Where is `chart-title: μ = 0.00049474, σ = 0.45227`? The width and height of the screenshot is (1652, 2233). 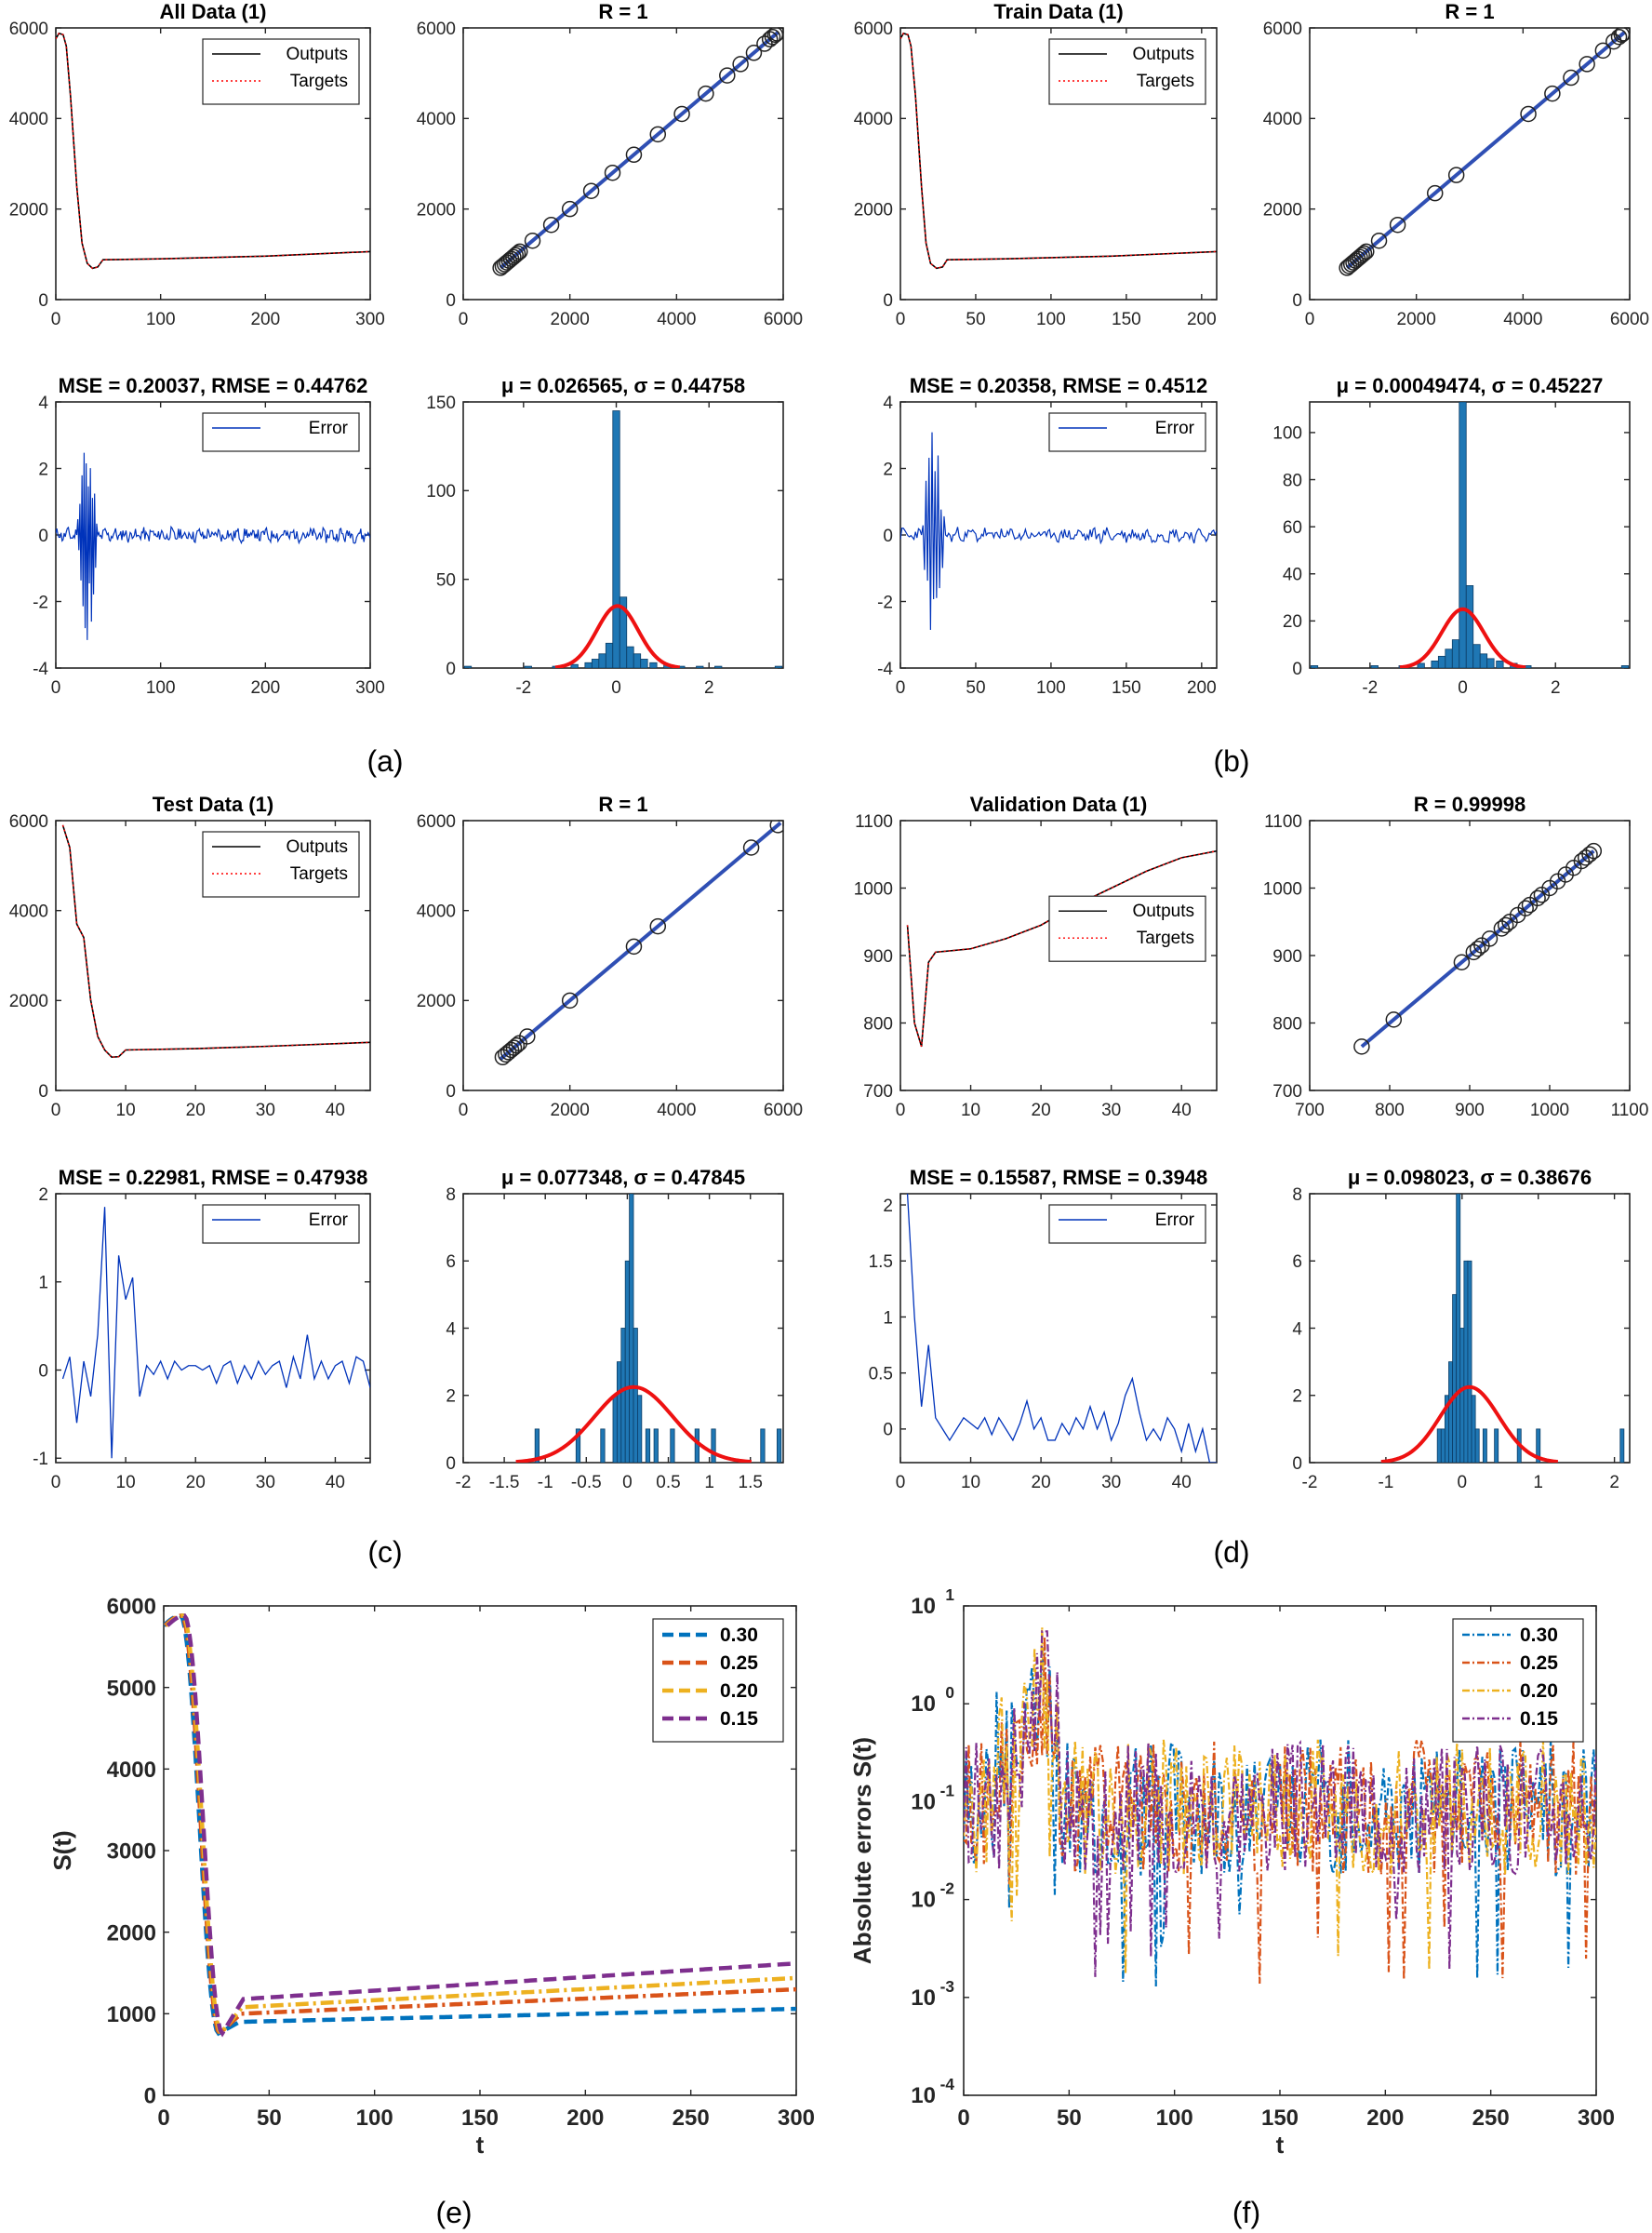 chart-title: μ = 0.00049474, σ = 0.45227 is located at coordinates (1470, 385).